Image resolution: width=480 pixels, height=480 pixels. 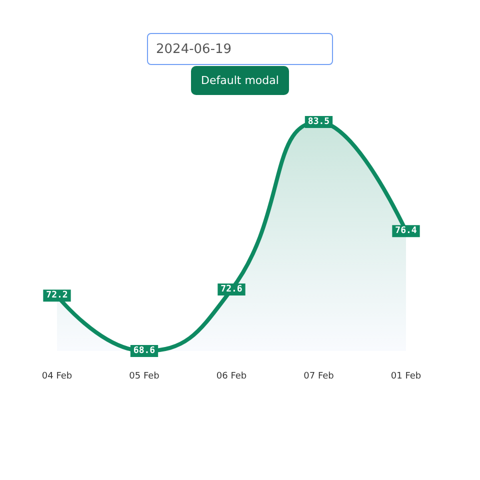 What do you see at coordinates (406, 377) in the screenshot?
I see `x-tick-label: 01 Feb` at bounding box center [406, 377].